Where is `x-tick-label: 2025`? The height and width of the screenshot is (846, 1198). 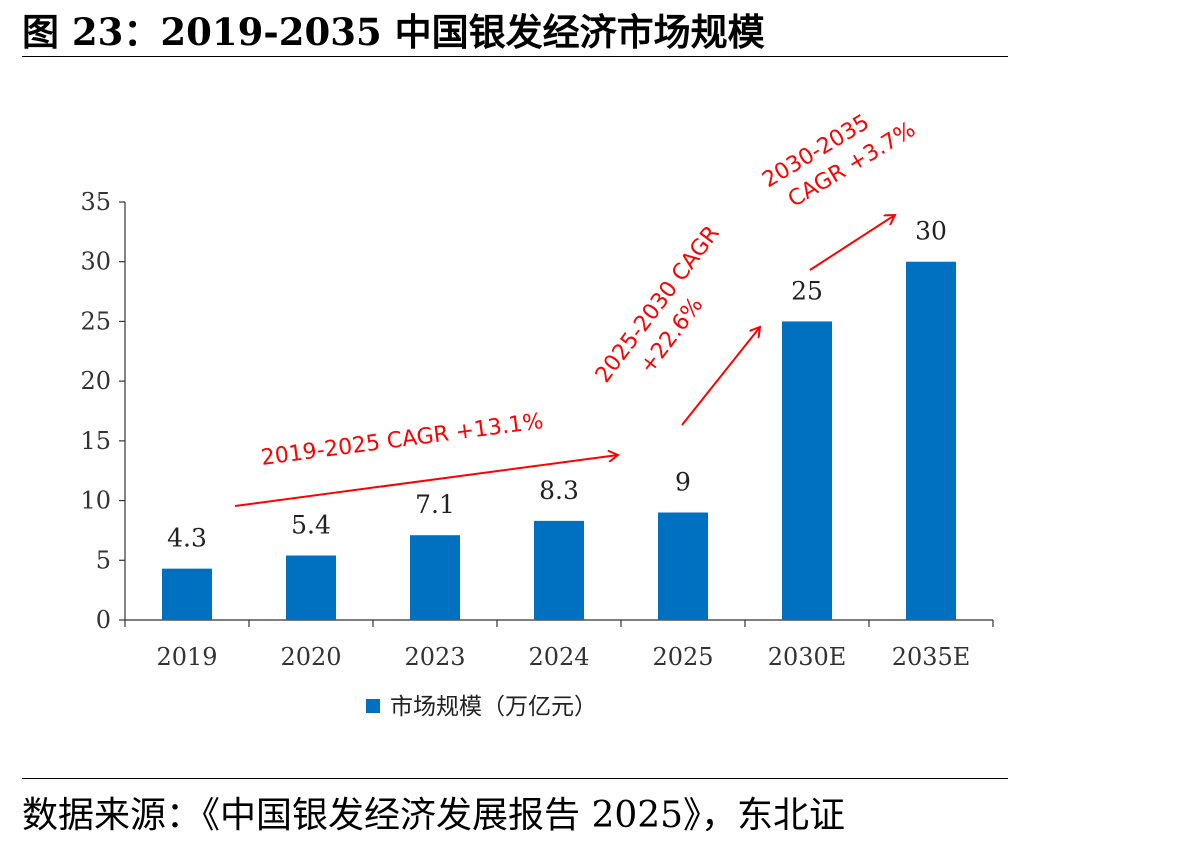 x-tick-label: 2025 is located at coordinates (682, 657).